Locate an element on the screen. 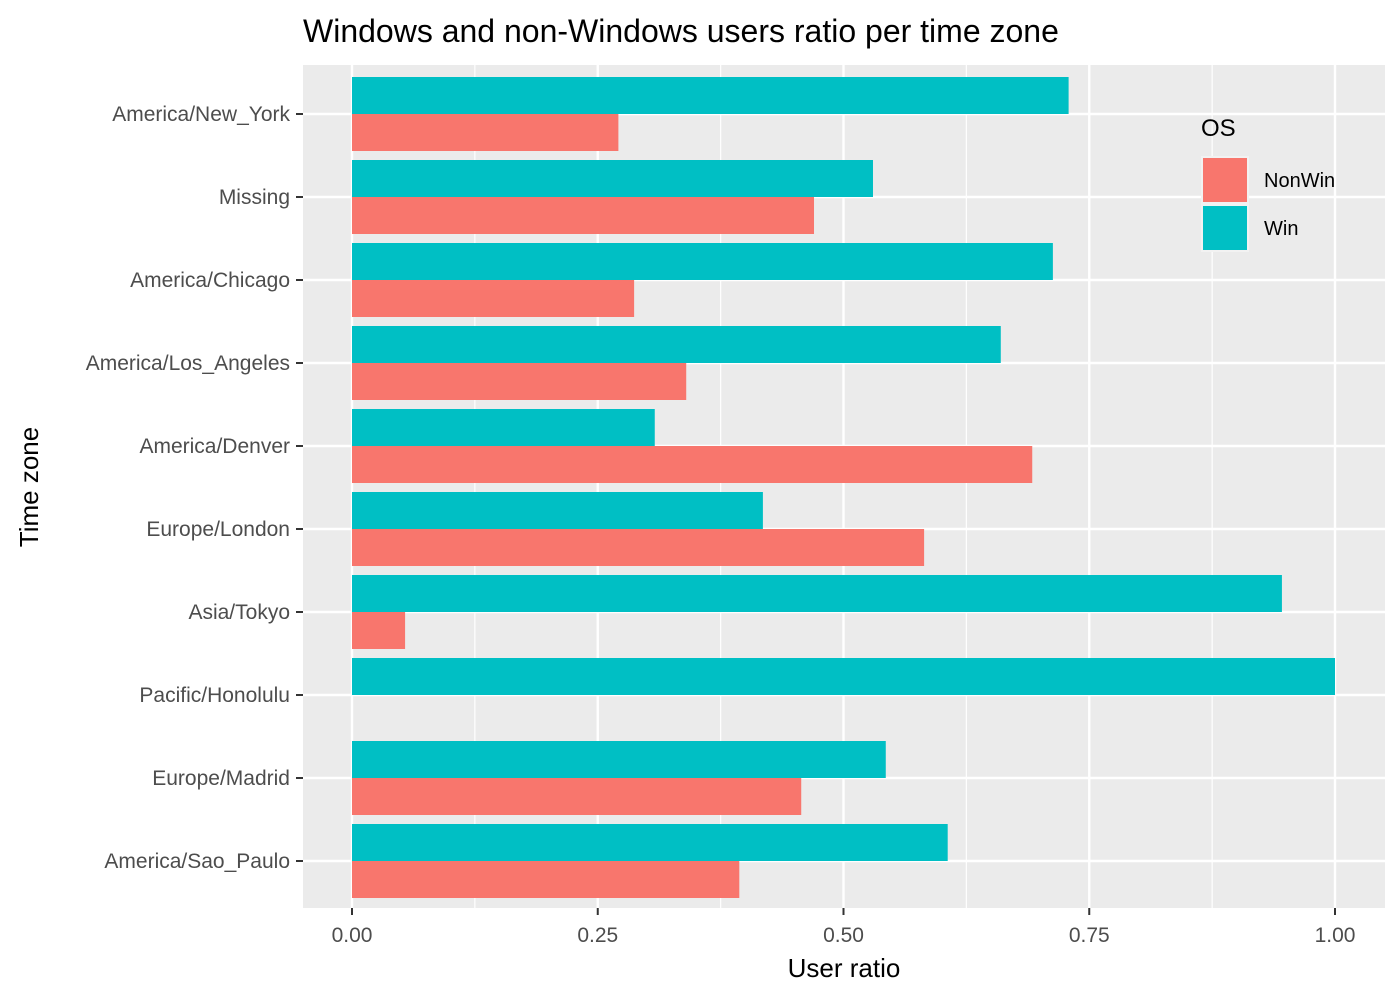 The image size is (1400, 1000). y-tick-label: America/Los_Angeles is located at coordinates (188, 363).